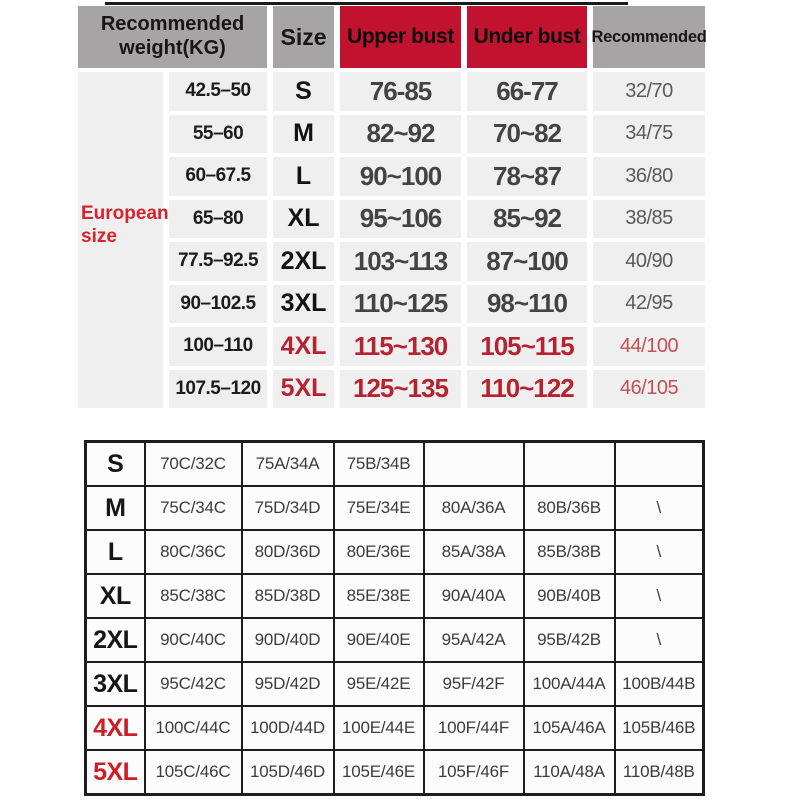  Describe the element at coordinates (193, 640) in the screenshot. I see `cup-cell: 90C/40C` at that location.